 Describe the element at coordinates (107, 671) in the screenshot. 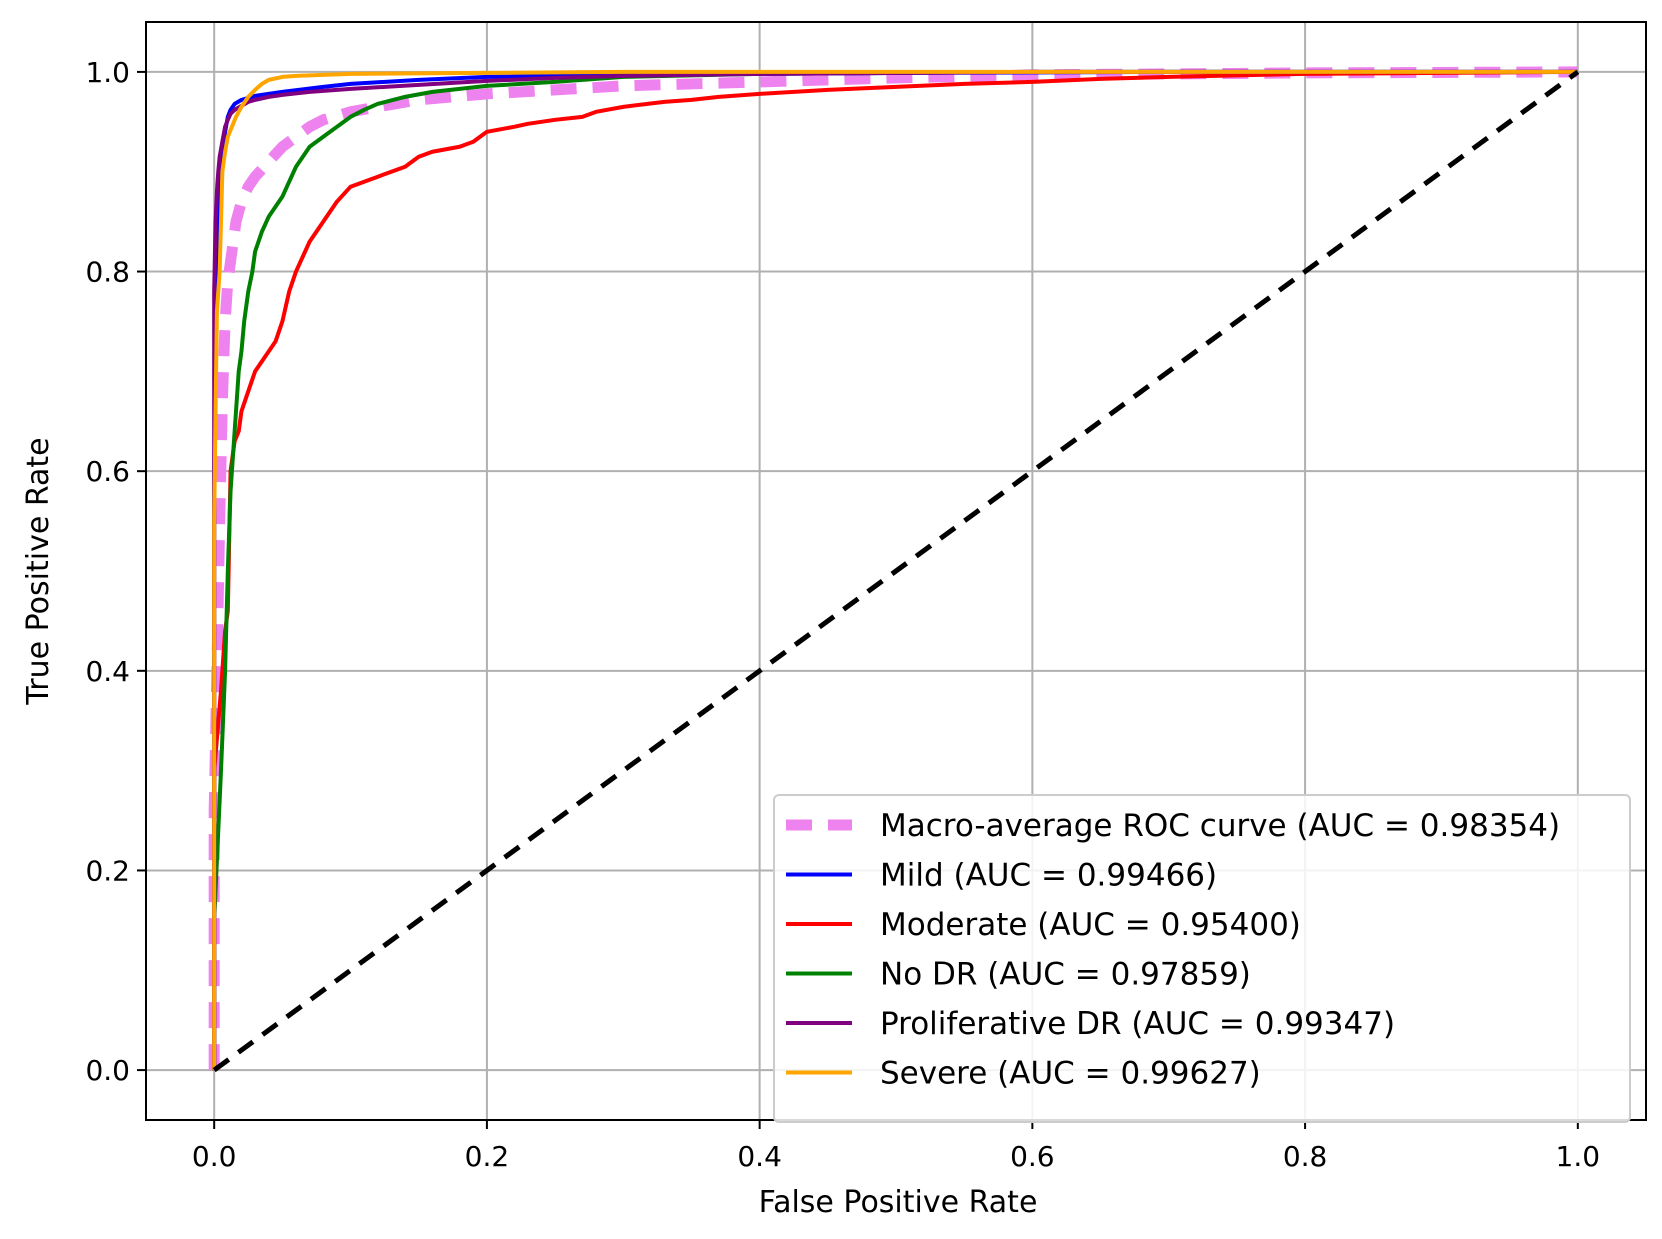

I see `y-tick-label: 0.4` at that location.